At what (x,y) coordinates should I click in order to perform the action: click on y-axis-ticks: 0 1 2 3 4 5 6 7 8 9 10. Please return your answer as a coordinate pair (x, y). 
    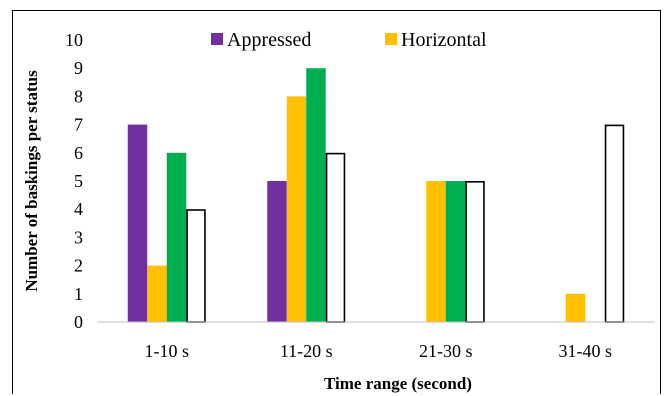
    Looking at the image, I should click on (74, 181).